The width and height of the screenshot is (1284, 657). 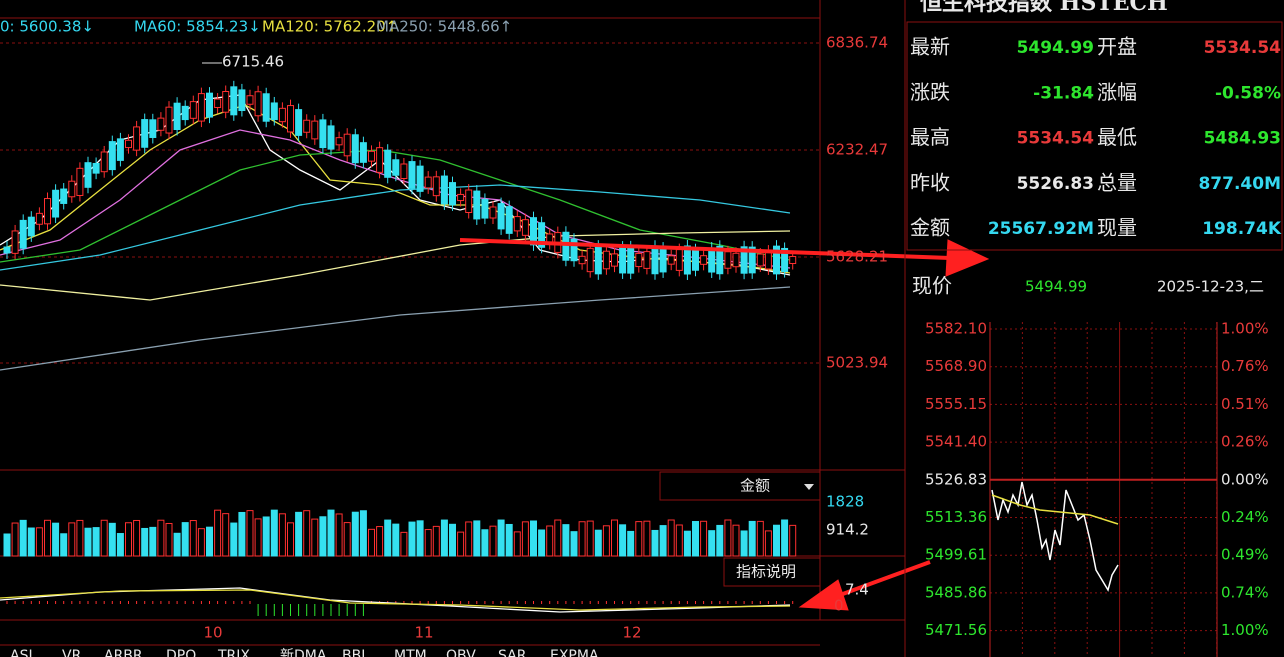 I want to click on intraday-price-label: 5499.61, so click(x=956, y=555).